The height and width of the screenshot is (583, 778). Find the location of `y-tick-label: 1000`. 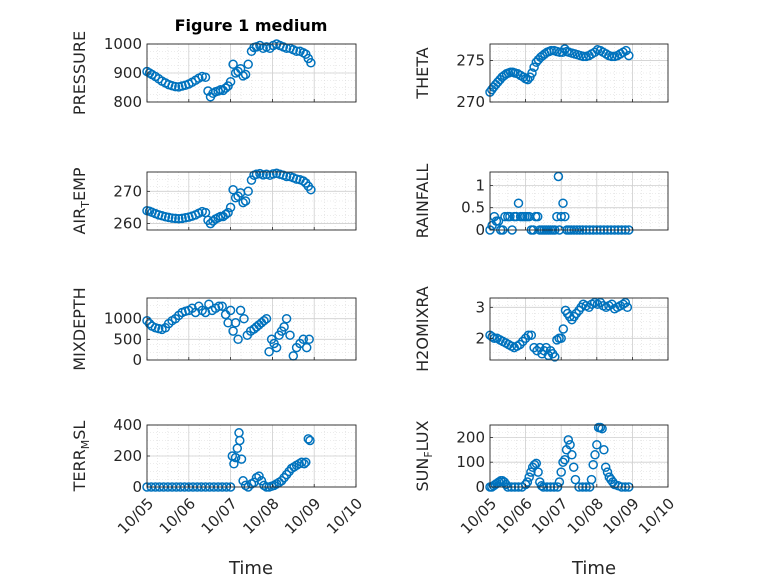

y-tick-label: 1000 is located at coordinates (123, 44).